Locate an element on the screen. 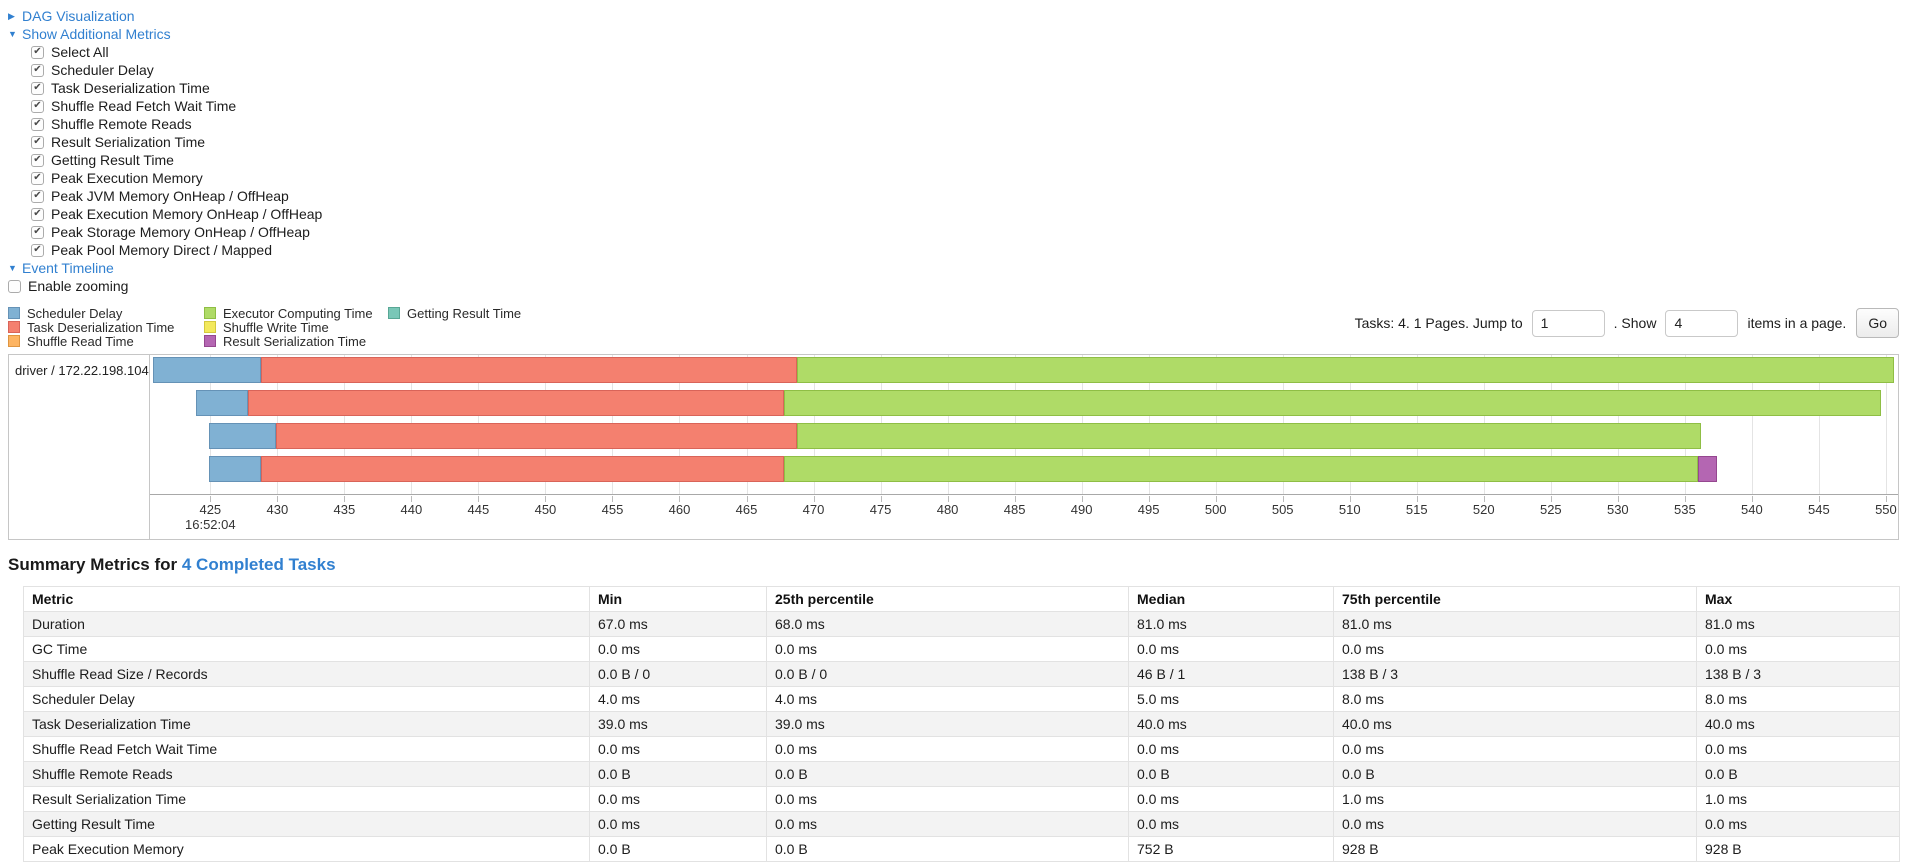 This screenshot has width=1907, height=865. pagination-suffix-text: items in a page. is located at coordinates (1797, 323).